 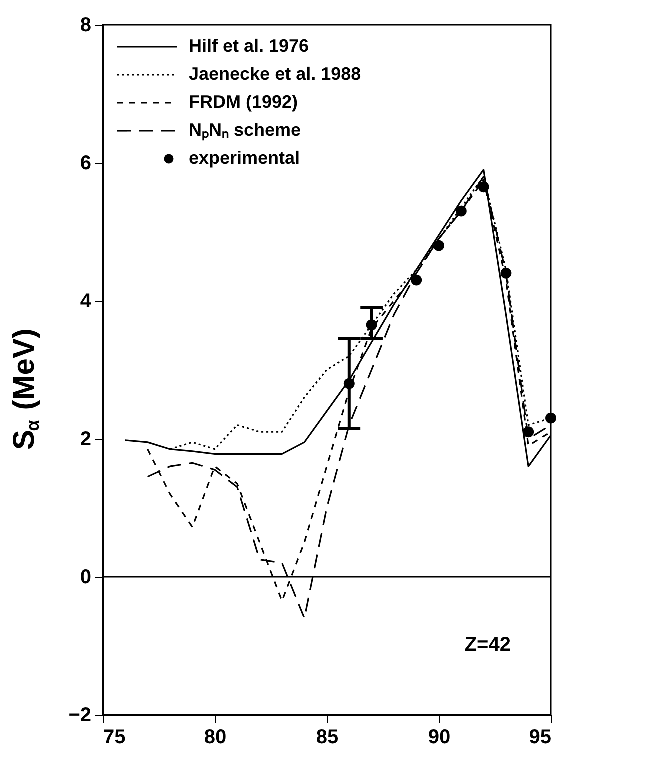 What do you see at coordinates (86, 25) in the screenshot?
I see `y-tick-label: 8` at bounding box center [86, 25].